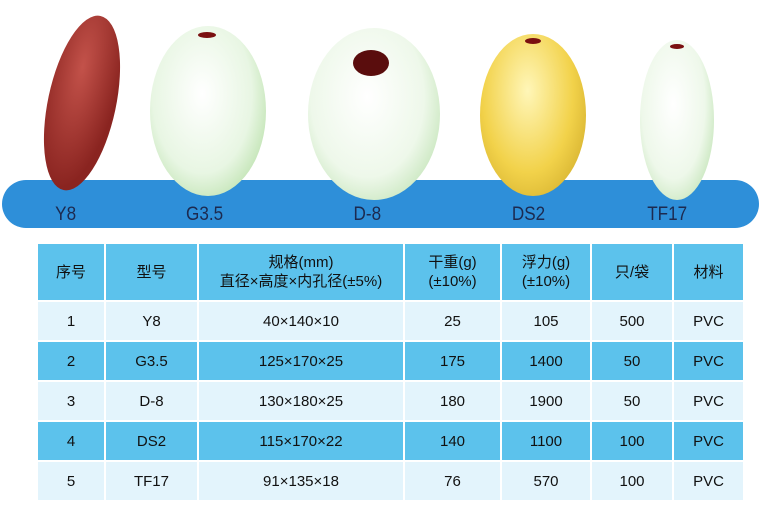 The height and width of the screenshot is (508, 763). I want to click on label-g35: G3.5, so click(205, 214).